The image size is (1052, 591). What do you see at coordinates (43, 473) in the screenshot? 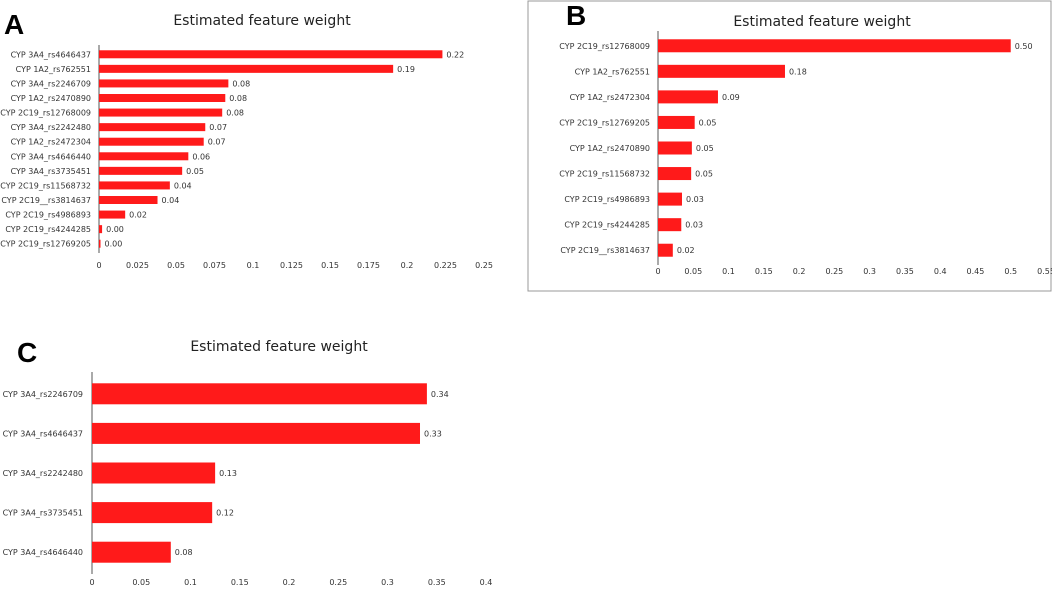
I see `category-label-c-3: CYP 3A4_rs2242480` at bounding box center [43, 473].